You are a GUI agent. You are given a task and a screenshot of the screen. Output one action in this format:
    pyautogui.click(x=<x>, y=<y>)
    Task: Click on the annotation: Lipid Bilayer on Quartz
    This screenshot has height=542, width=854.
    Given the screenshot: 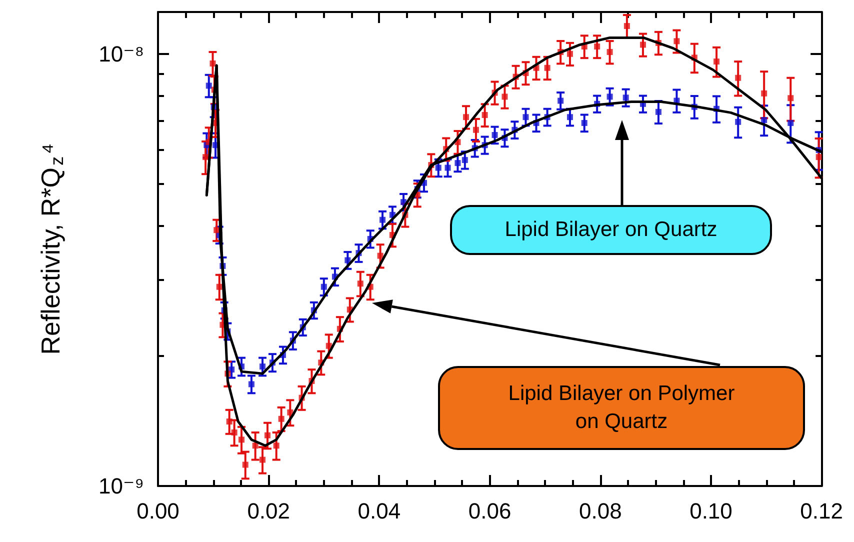 What is the action you would take?
    pyautogui.click(x=611, y=230)
    